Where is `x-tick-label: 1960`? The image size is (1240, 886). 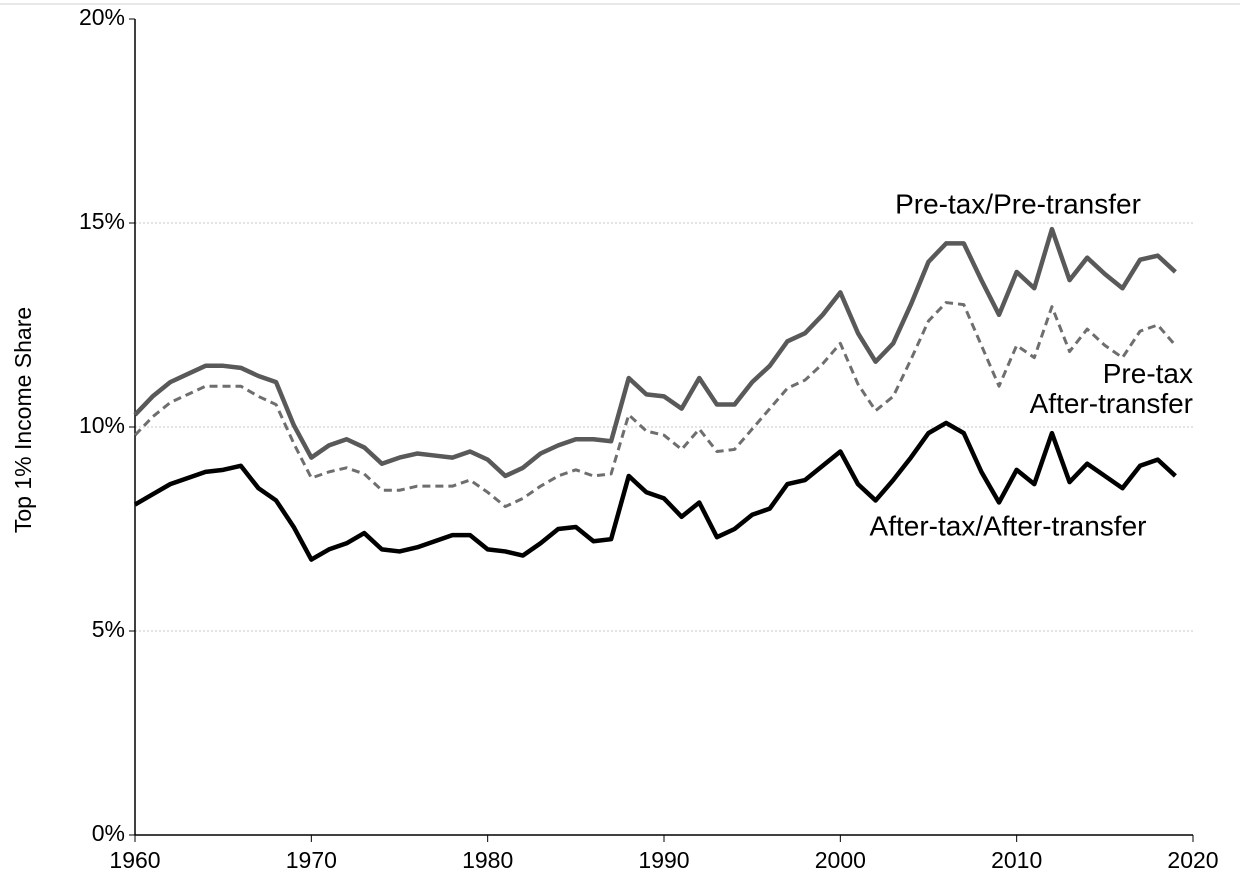
x-tick-label: 1960 is located at coordinates (134, 860).